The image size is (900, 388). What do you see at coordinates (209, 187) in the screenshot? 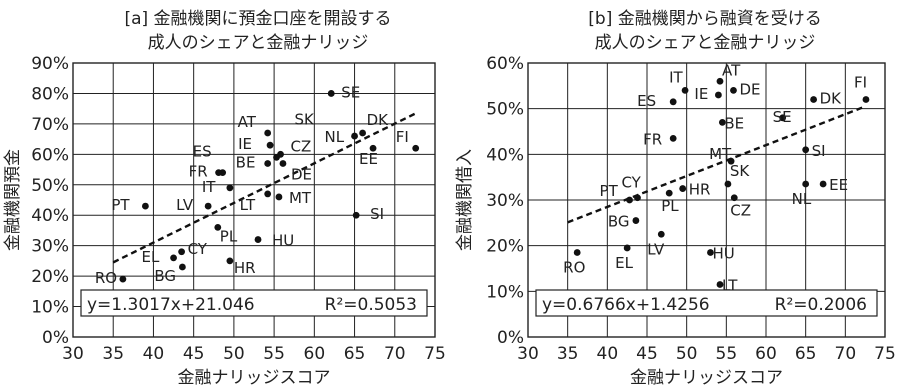
I see `point-label-it: IT` at bounding box center [209, 187].